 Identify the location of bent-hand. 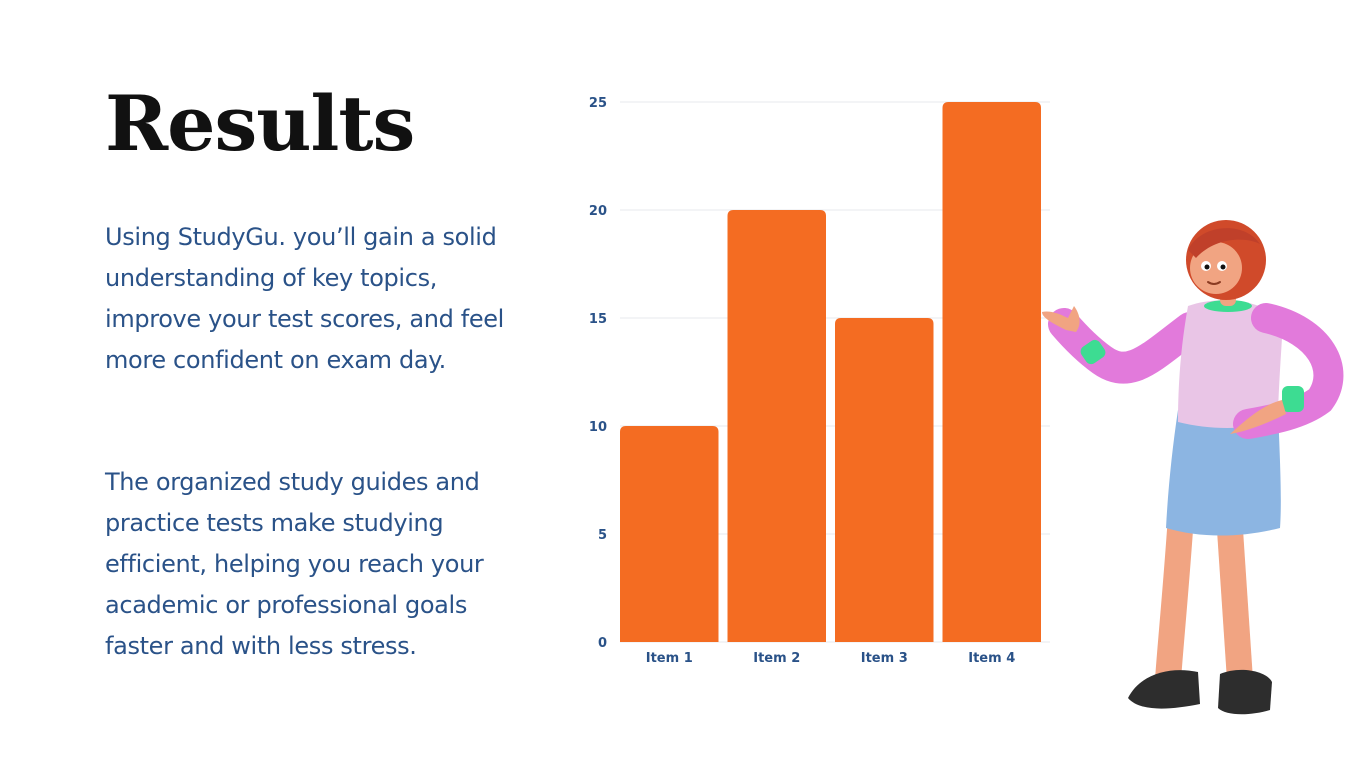
(1258, 417).